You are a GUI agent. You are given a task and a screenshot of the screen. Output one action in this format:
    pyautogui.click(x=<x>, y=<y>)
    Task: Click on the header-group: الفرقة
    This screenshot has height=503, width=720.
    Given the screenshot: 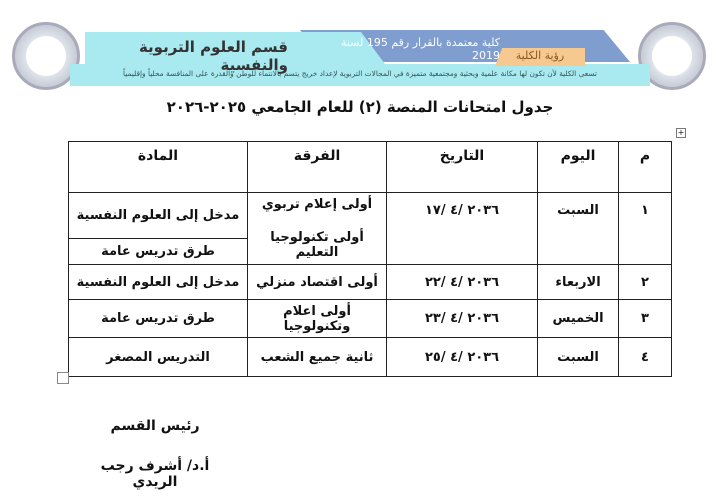 What is the action you would take?
    pyautogui.click(x=317, y=167)
    